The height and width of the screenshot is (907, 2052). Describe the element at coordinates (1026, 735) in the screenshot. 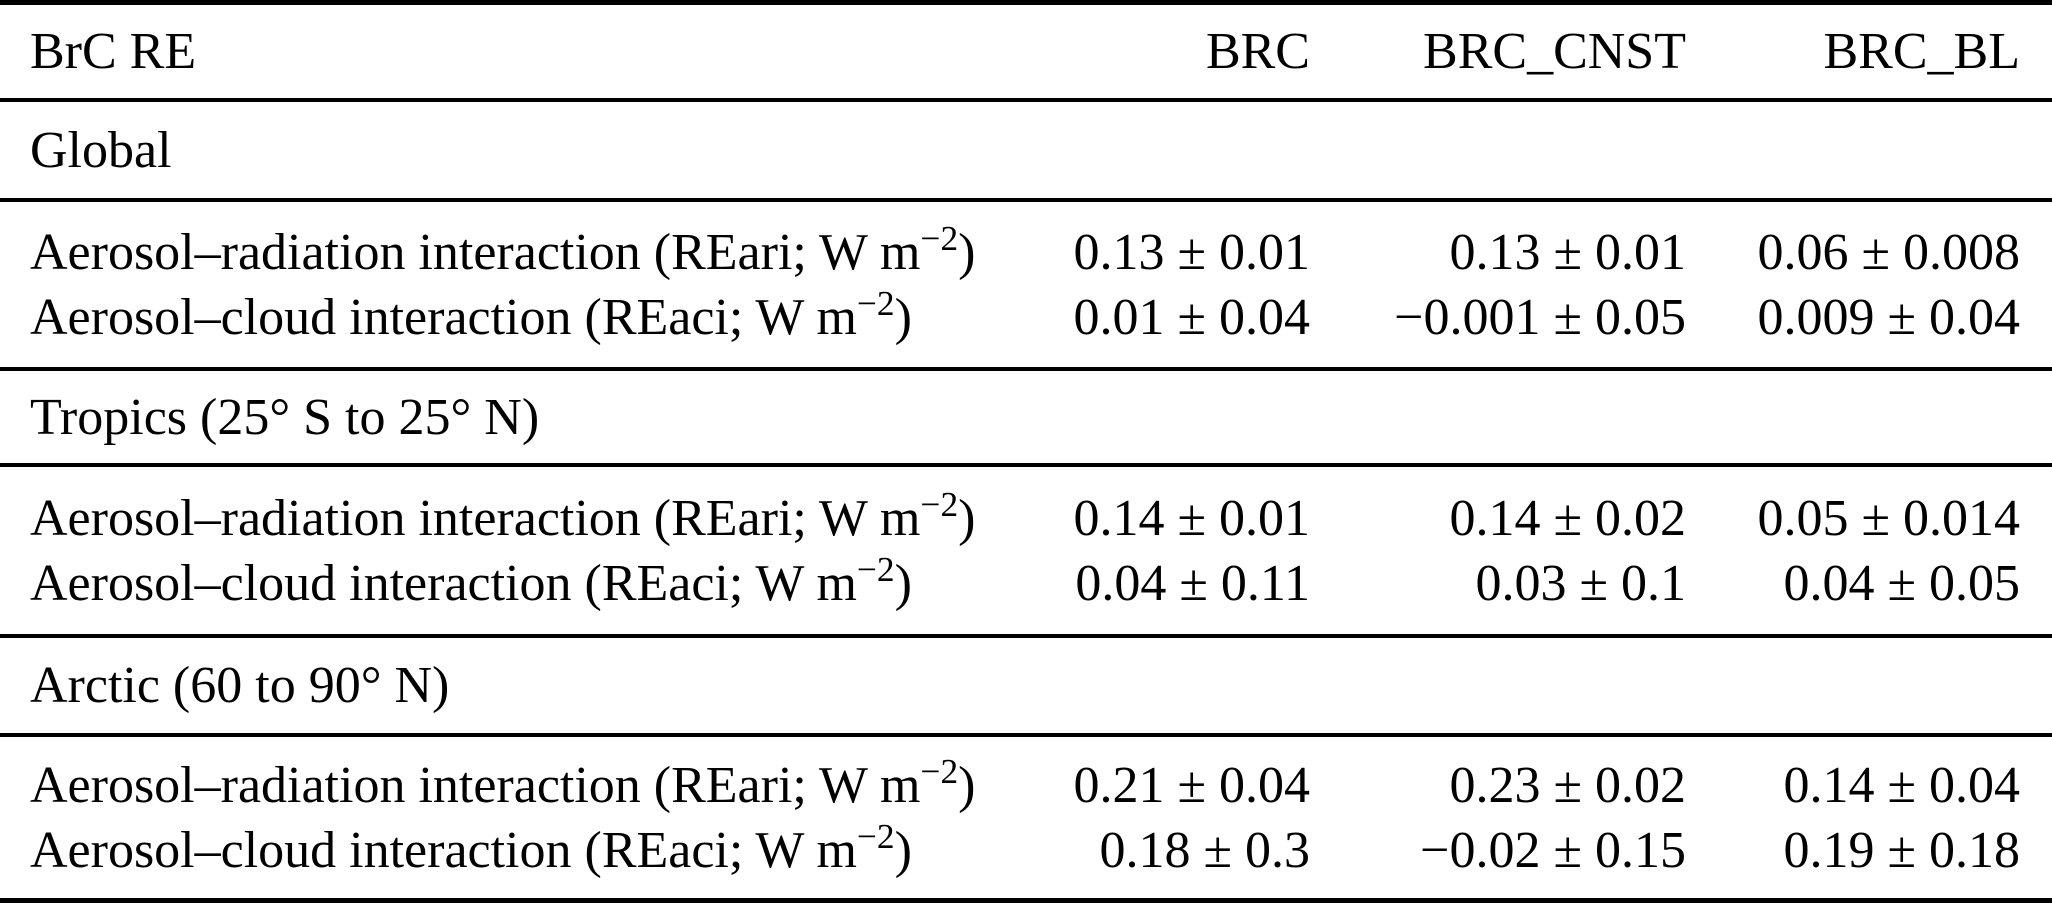

I see `rule-below-arctic-title` at that location.